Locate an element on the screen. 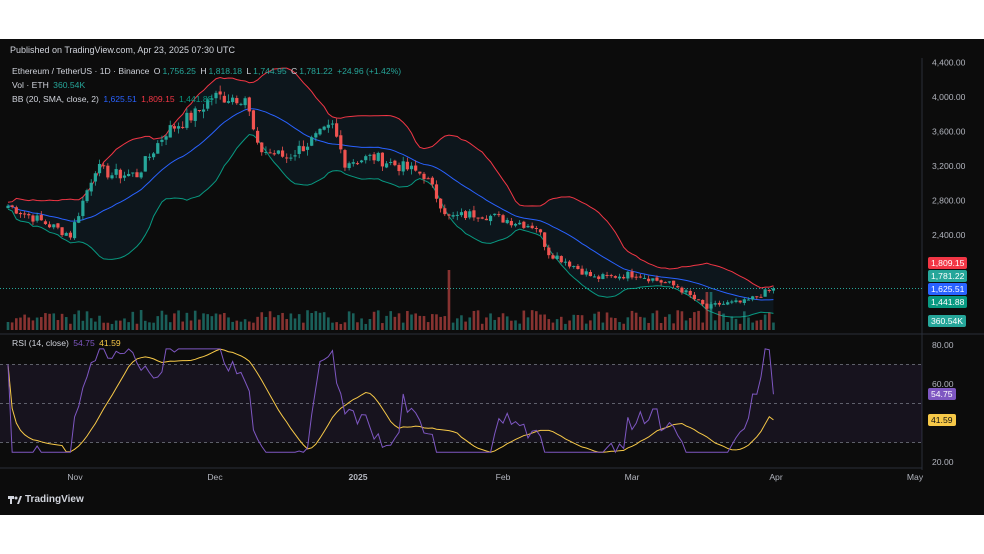 Image resolution: width=984 pixels, height=554 pixels. time-axis-tick: Dec is located at coordinates (215, 477).